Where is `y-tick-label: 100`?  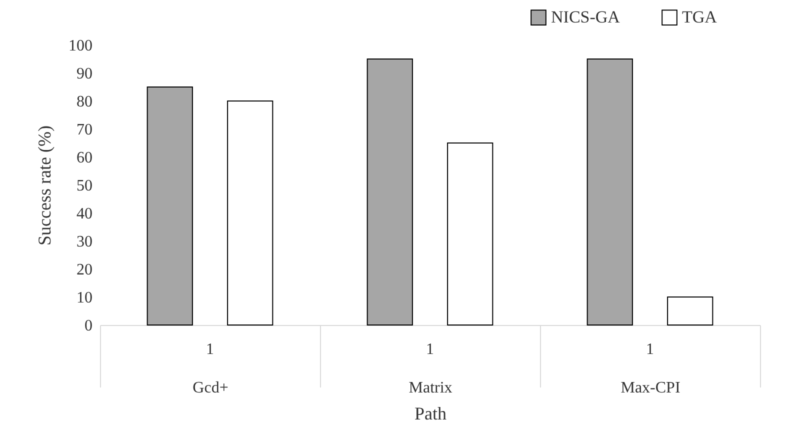 y-tick-label: 100 is located at coordinates (80, 46).